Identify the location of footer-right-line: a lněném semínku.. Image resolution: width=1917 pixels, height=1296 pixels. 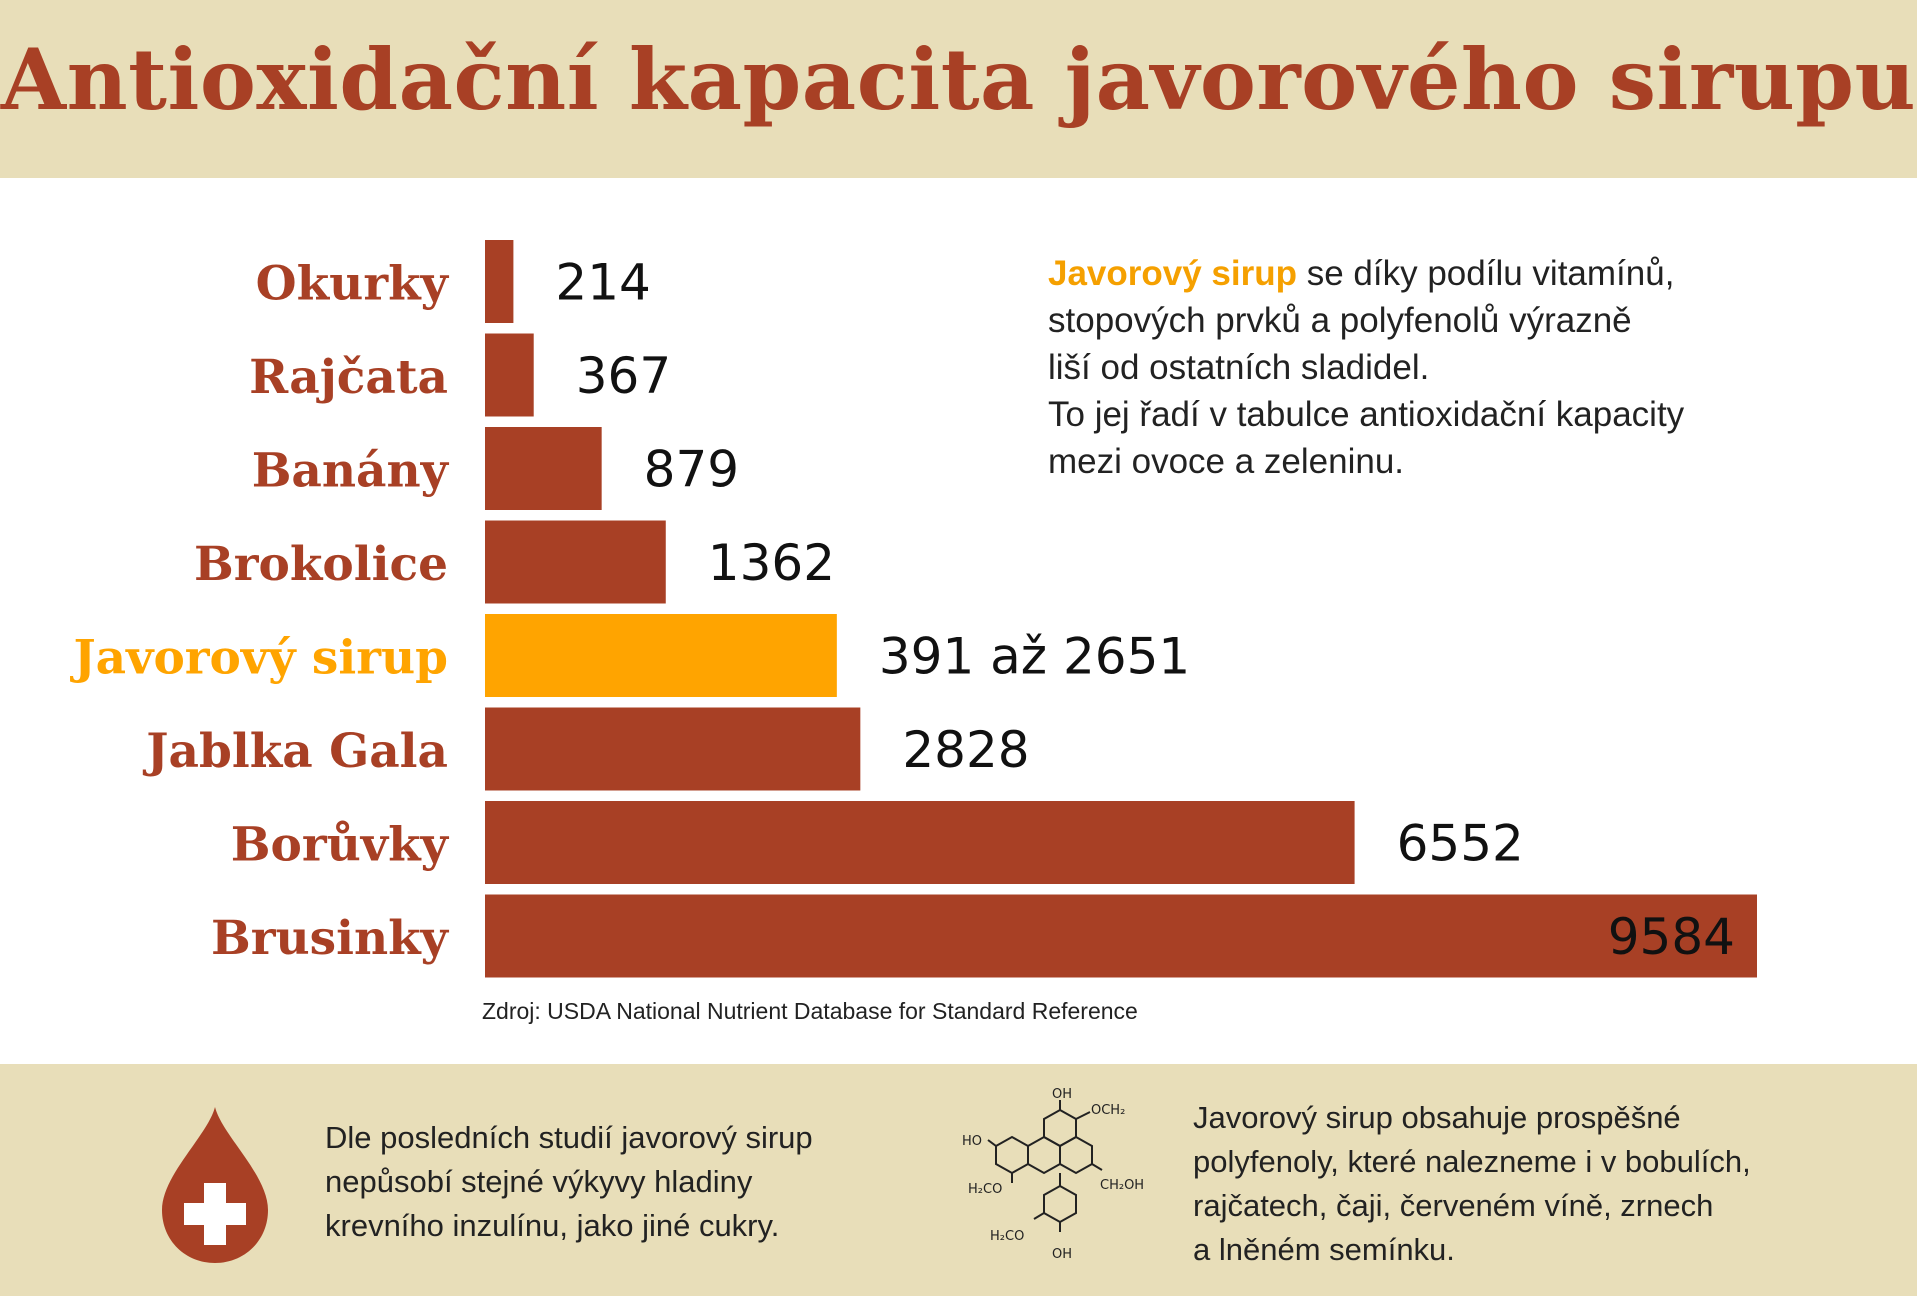
(1324, 1249).